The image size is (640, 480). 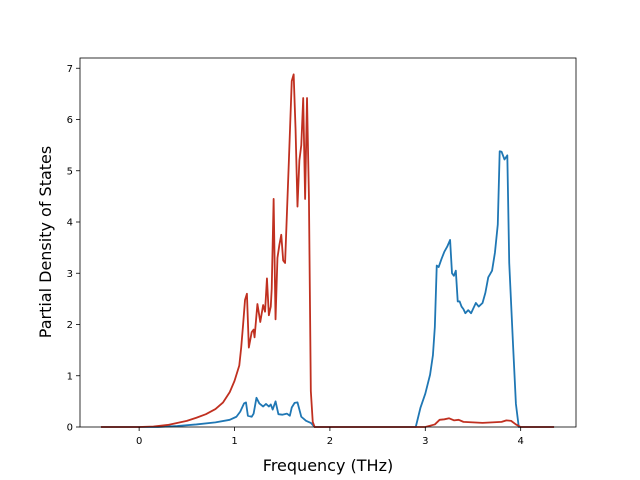 I want to click on x-tick-label: 0, so click(x=139, y=441).